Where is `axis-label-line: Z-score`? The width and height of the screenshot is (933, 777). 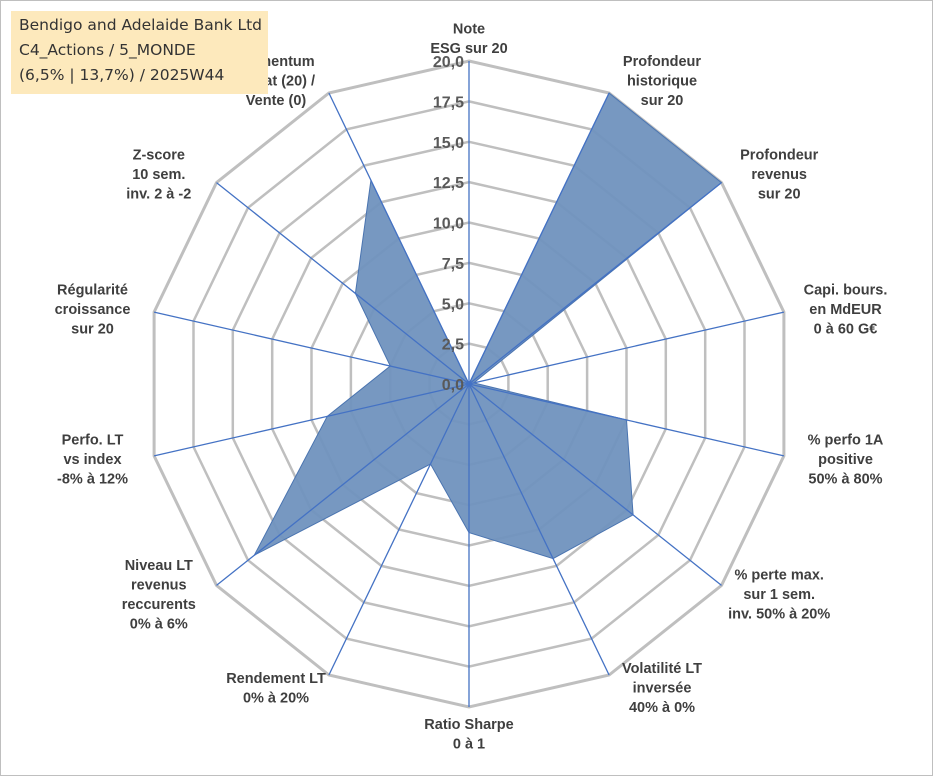 axis-label-line: Z-score is located at coordinates (159, 155).